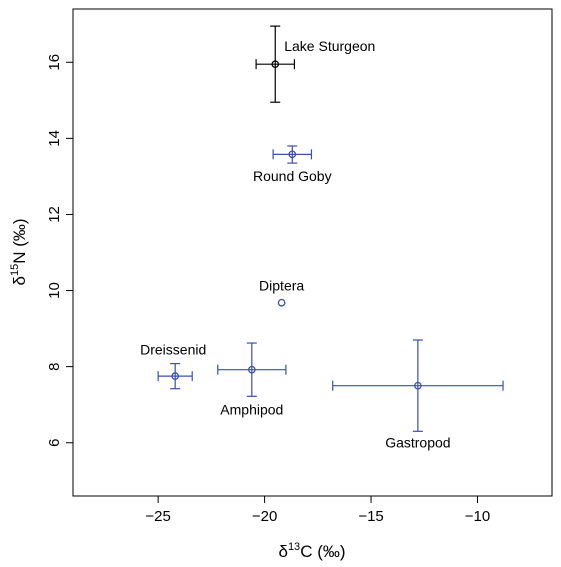  What do you see at coordinates (59, 250) in the screenshot?
I see `y-axis: 6 8 10 12 14 16` at bounding box center [59, 250].